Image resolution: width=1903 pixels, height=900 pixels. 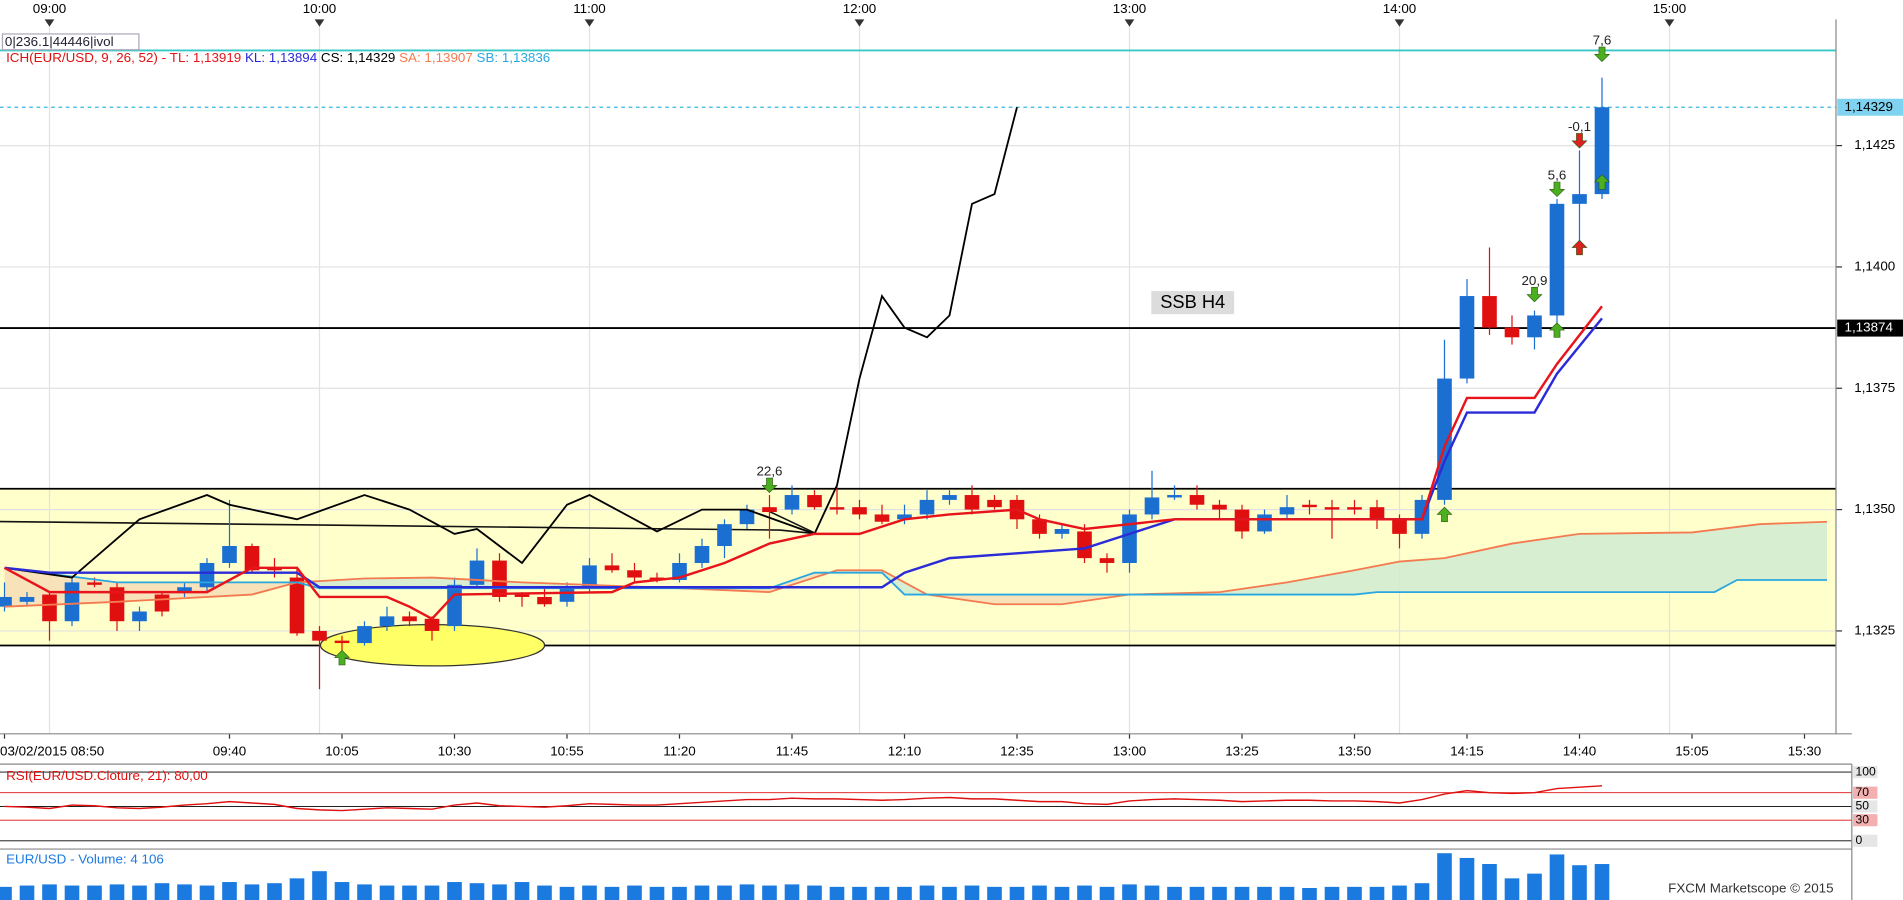 What do you see at coordinates (1130, 751) in the screenshot?
I see `x-tick-label: 13:00` at bounding box center [1130, 751].